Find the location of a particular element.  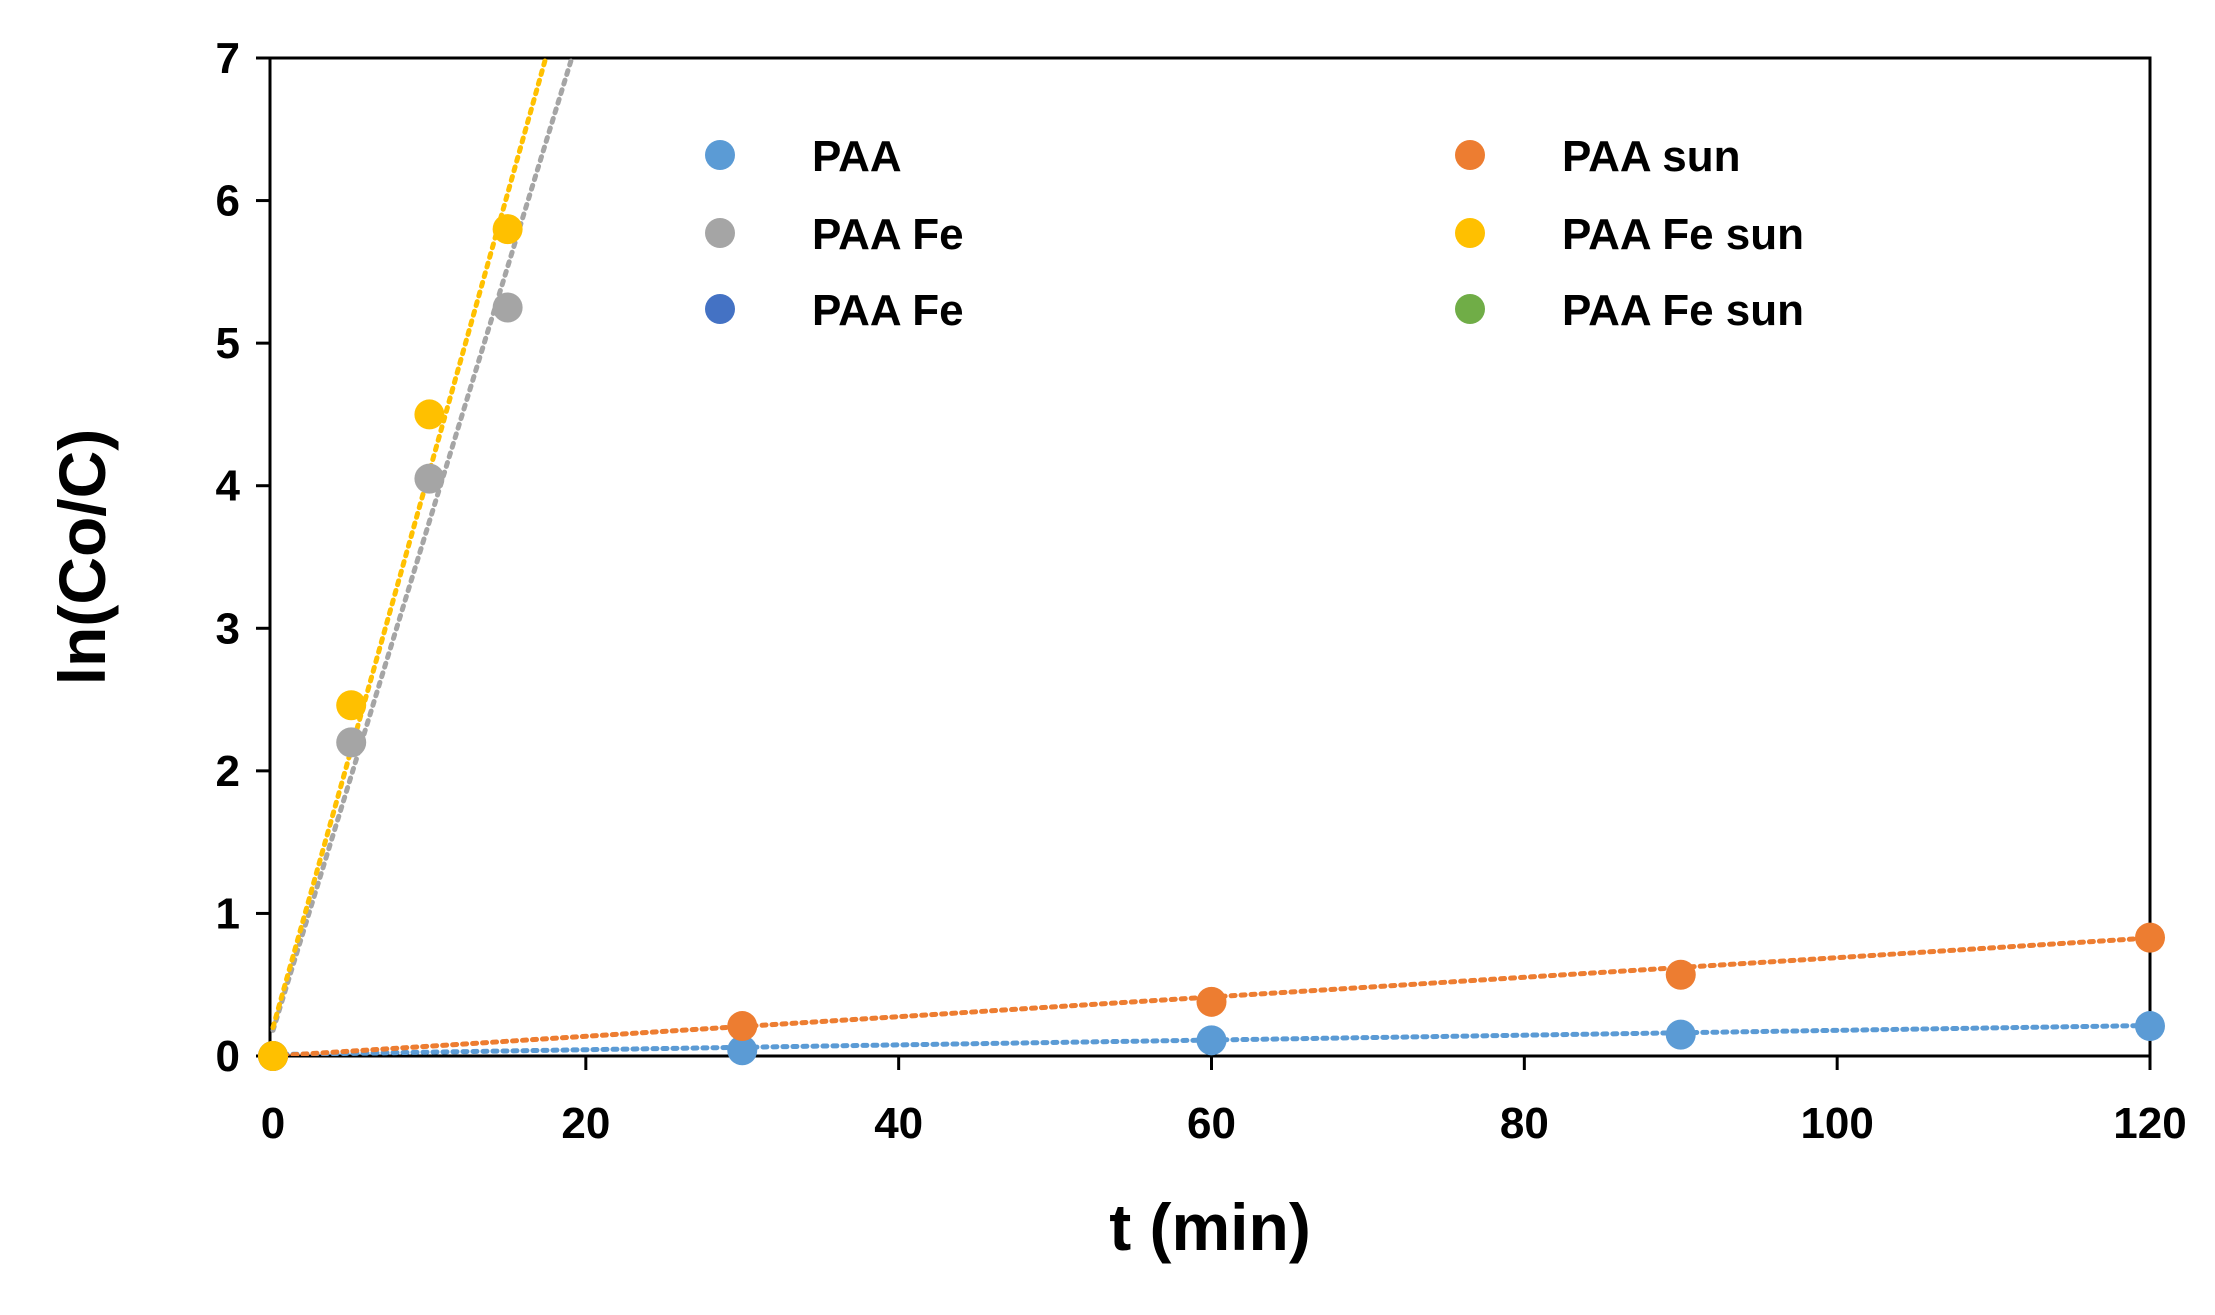

y-tick-label: 1 is located at coordinates (228, 913).